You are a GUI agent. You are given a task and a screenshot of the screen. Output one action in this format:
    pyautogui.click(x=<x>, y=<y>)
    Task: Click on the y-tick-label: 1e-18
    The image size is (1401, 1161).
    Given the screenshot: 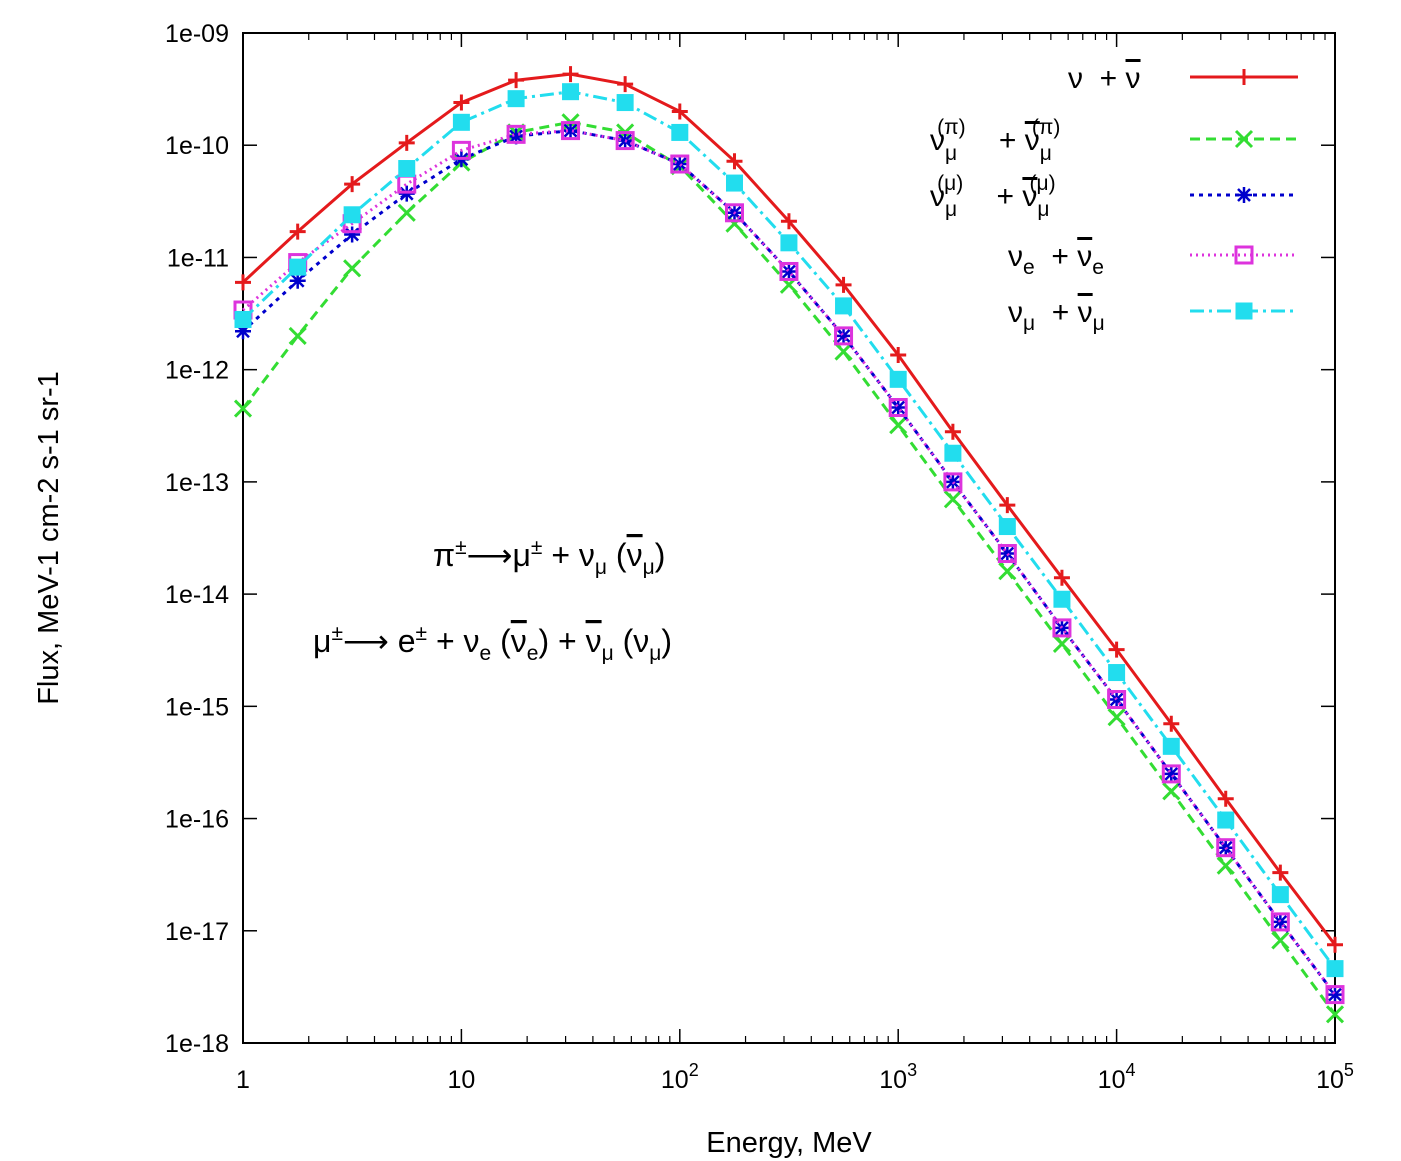 What is the action you would take?
    pyautogui.click(x=197, y=1044)
    